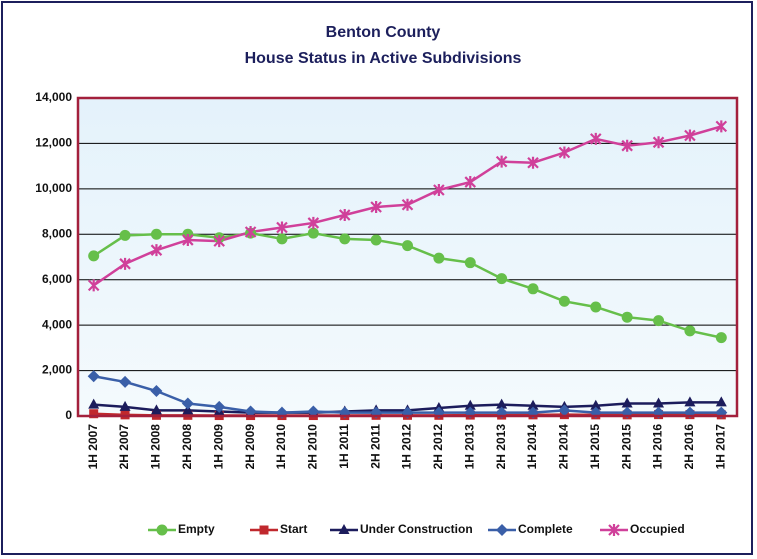 This screenshot has width=757, height=559. What do you see at coordinates (564, 447) in the screenshot?
I see `x-tick-label: 2H 2014` at bounding box center [564, 447].